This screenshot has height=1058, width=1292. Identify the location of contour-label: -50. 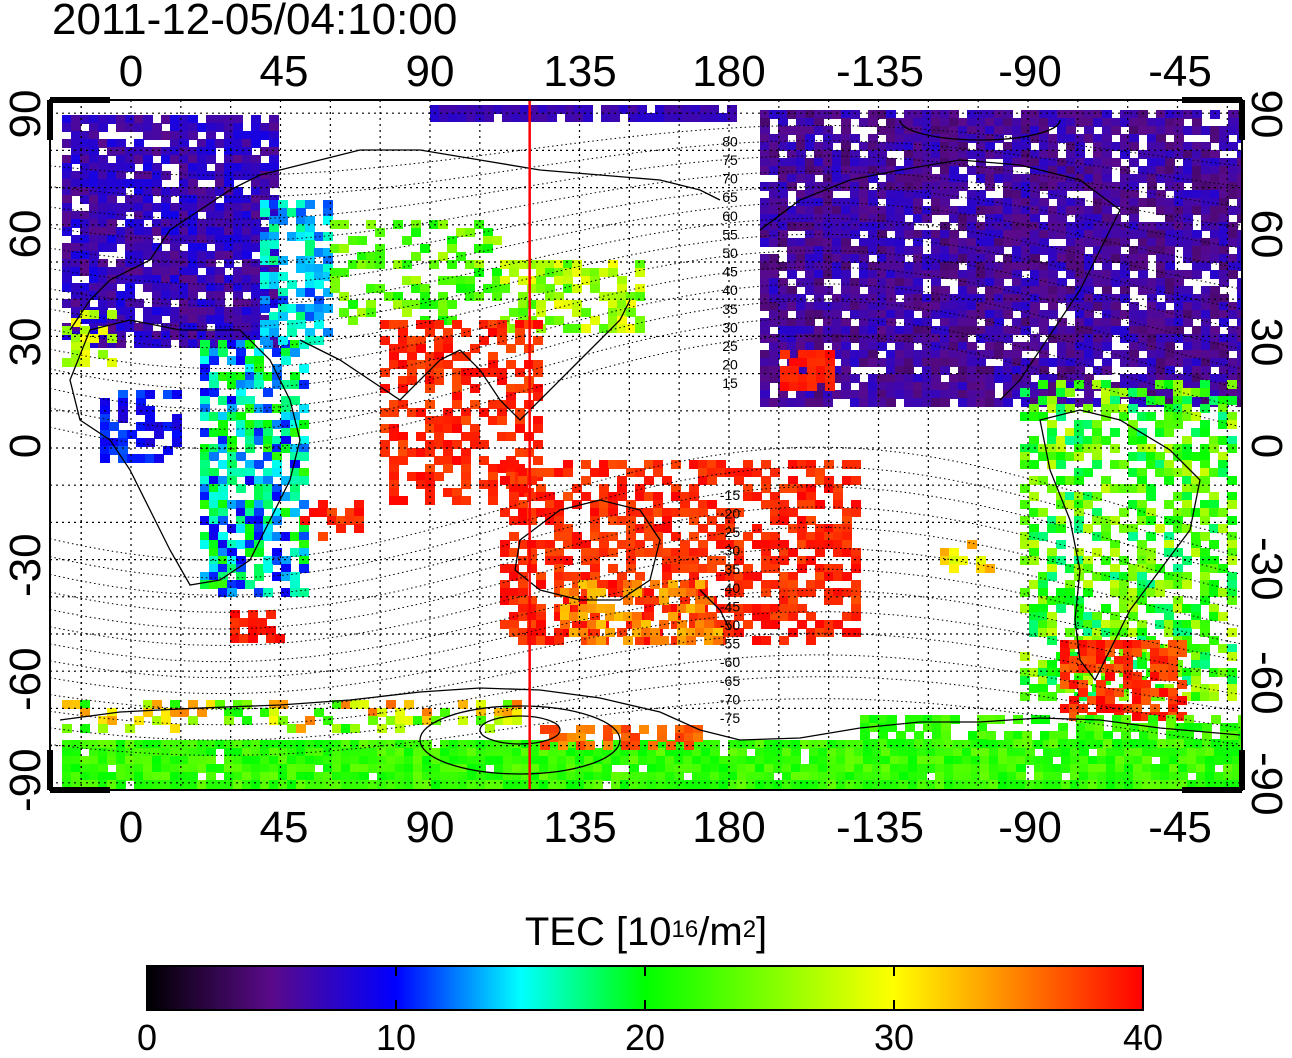
(730, 625).